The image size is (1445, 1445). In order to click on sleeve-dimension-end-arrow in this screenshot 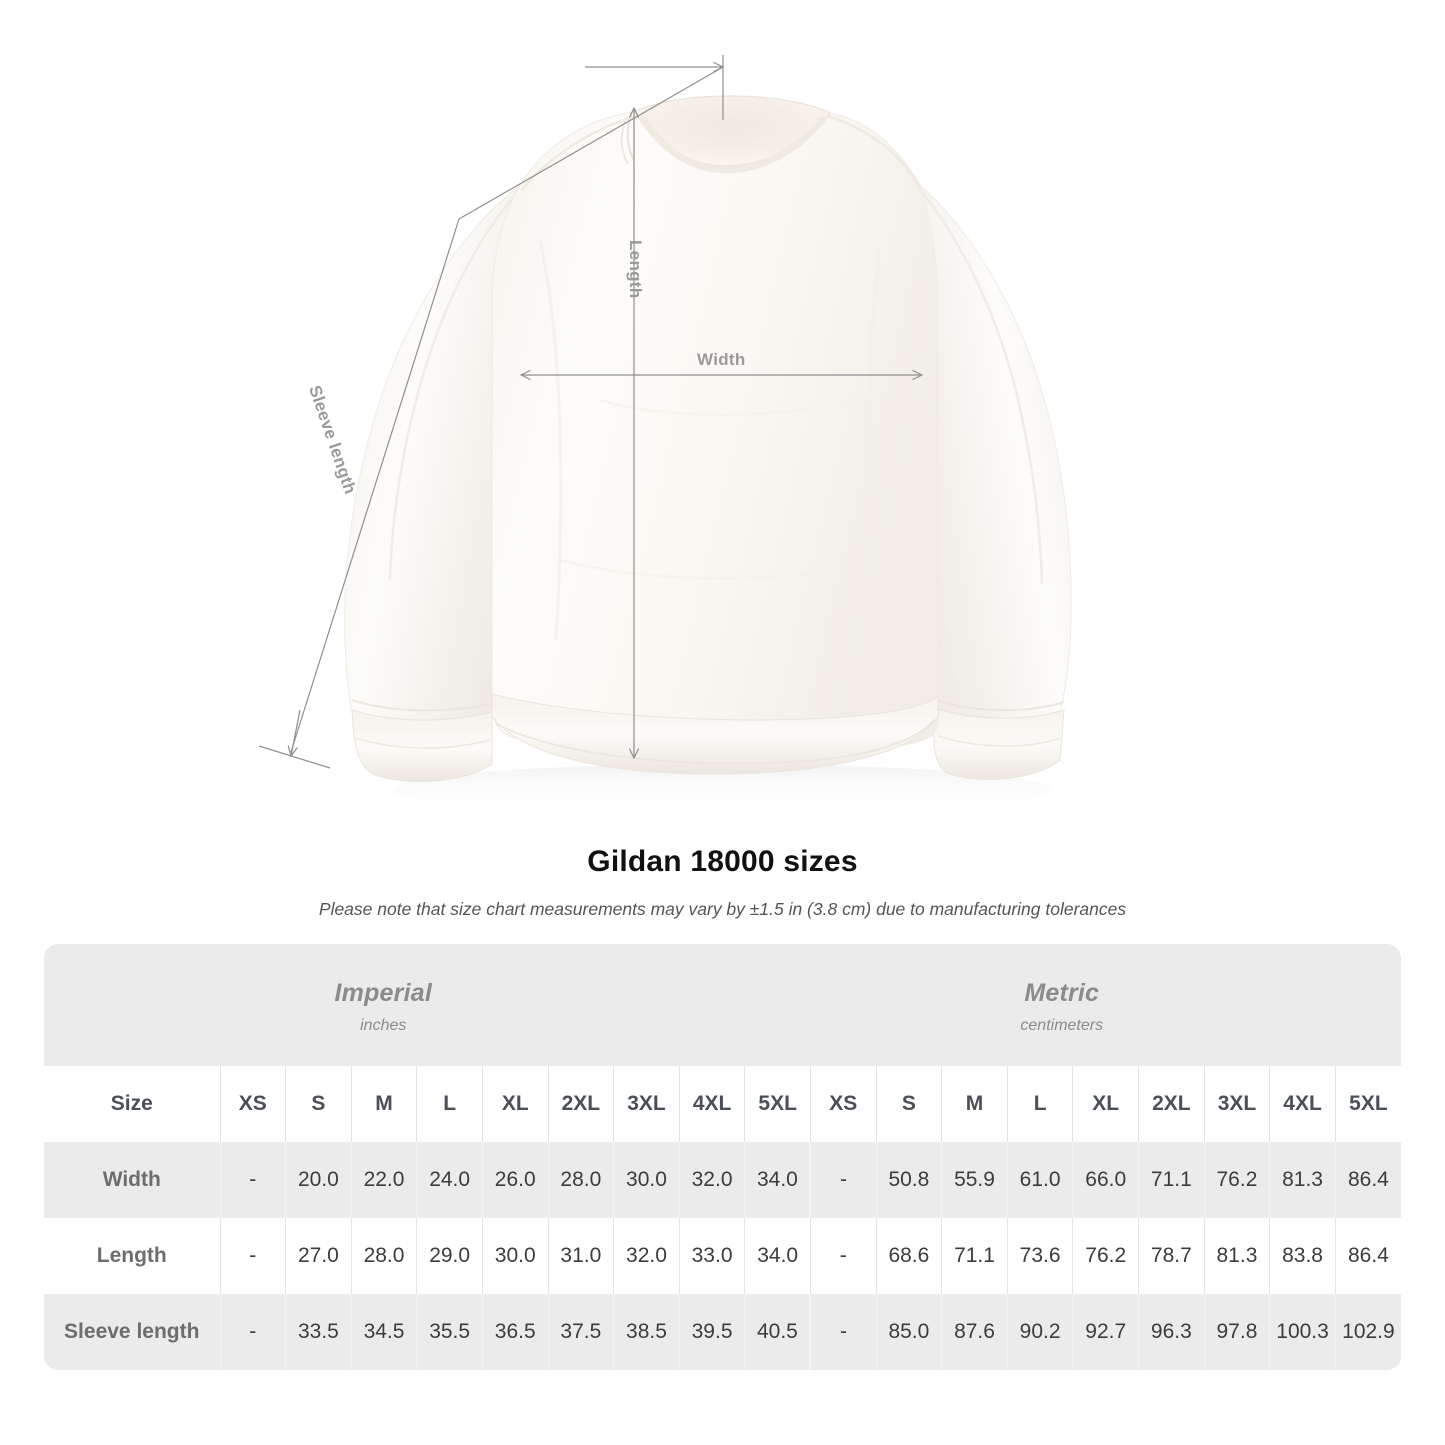, I will do `click(296, 732)`.